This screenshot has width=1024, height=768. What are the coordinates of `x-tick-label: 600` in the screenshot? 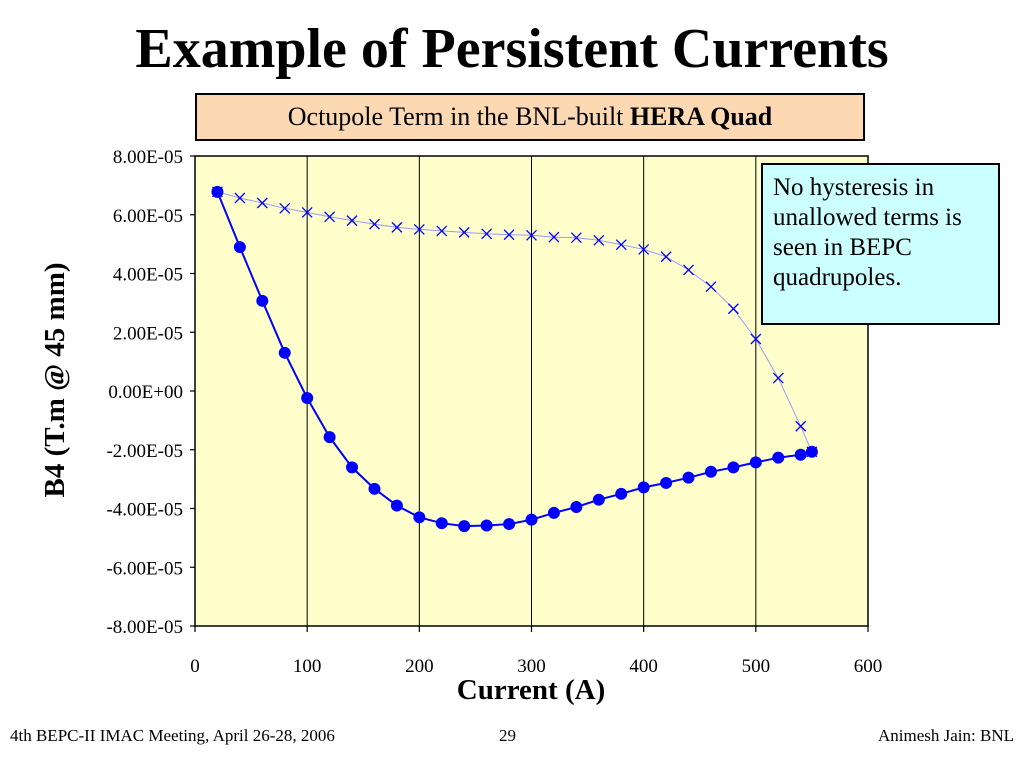 It's located at (868, 666).